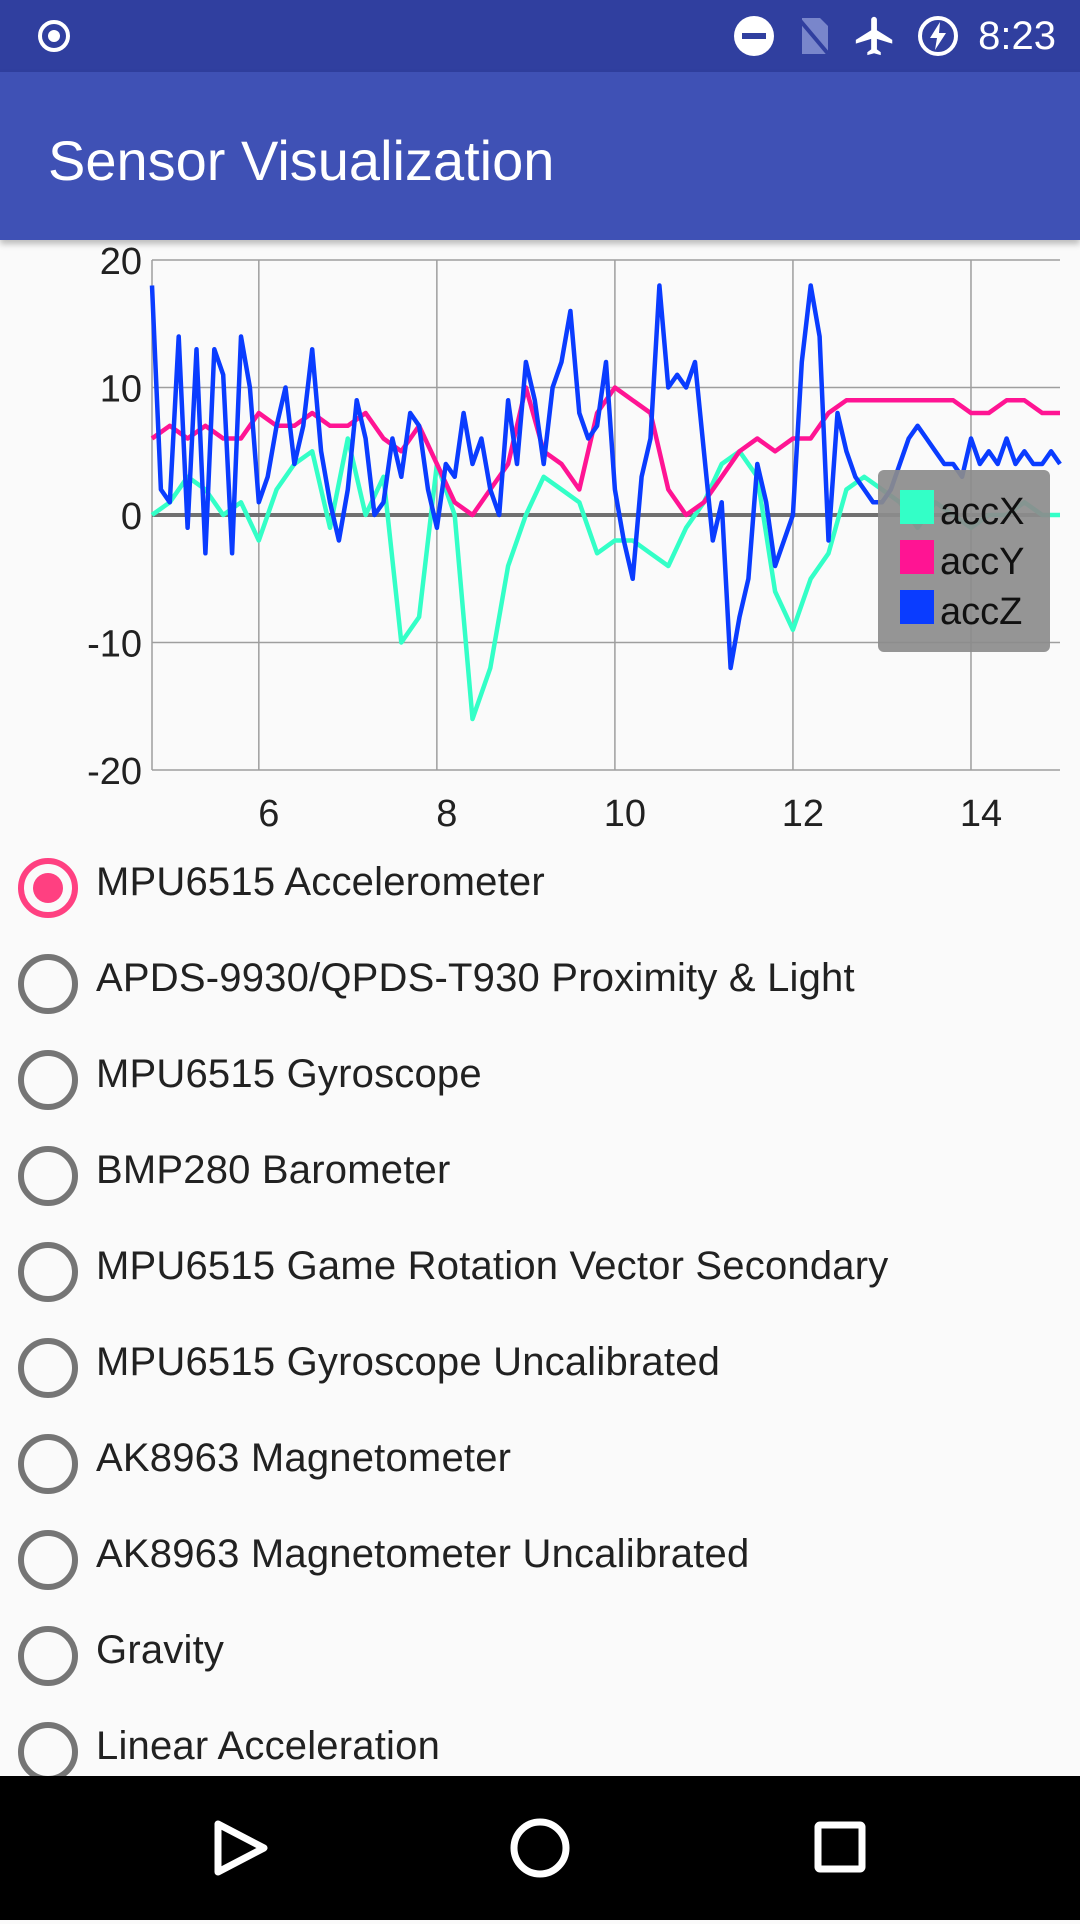 This screenshot has height=1924, width=1080. I want to click on y-tick-label: 10, so click(121, 390).